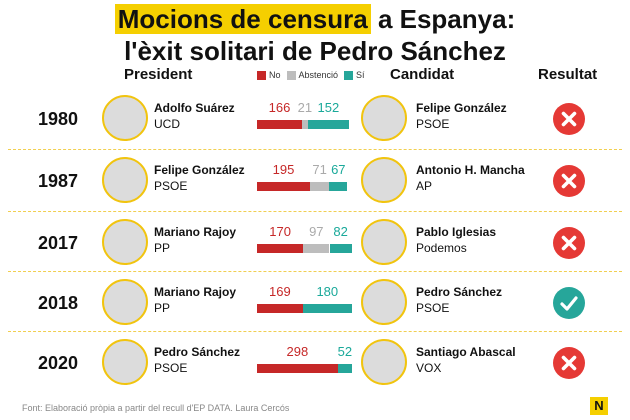 The width and height of the screenshot is (630, 420). What do you see at coordinates (319, 169) in the screenshot?
I see `value-label-abstencio: 71` at bounding box center [319, 169].